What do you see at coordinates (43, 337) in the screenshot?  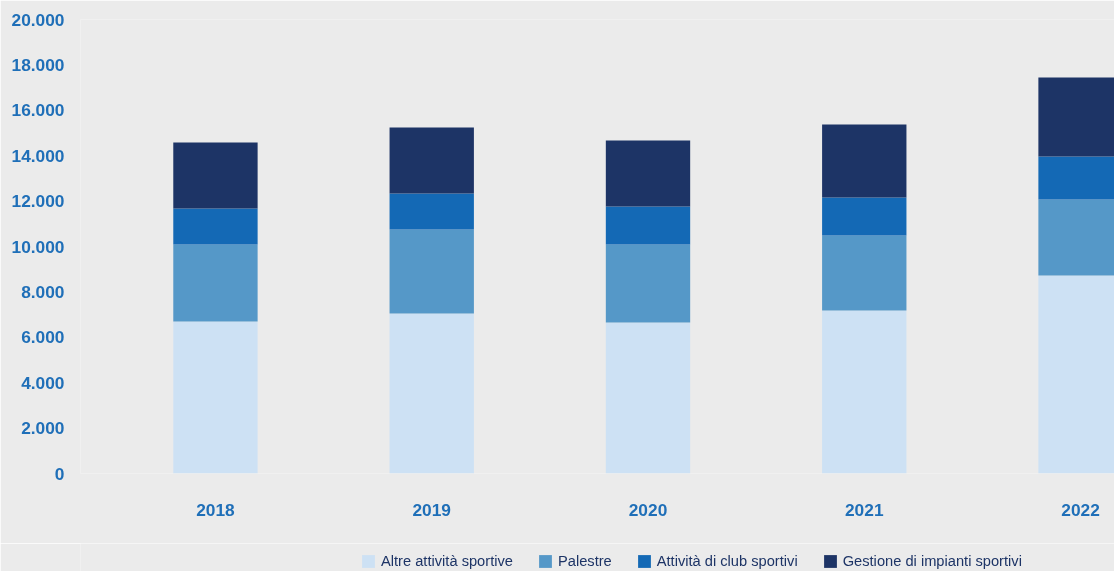 I see `y-tick-label: 6.000` at bounding box center [43, 337].